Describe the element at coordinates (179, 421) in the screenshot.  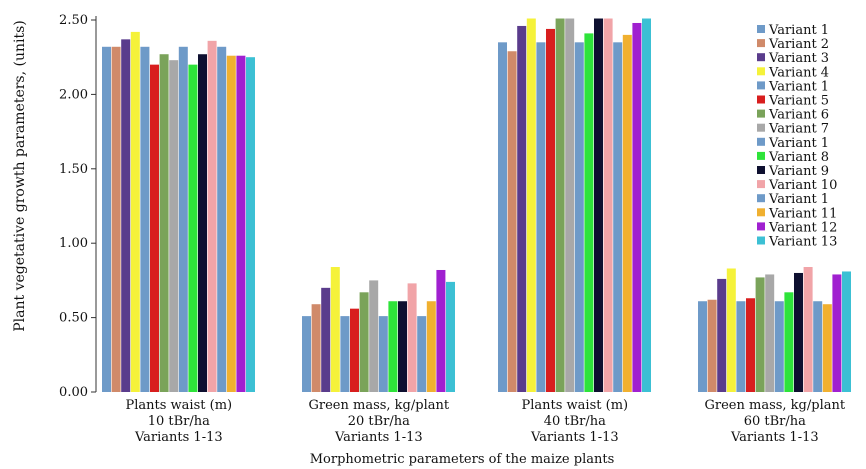
I see `x-tick-label: 10 tBr/ha` at that location.